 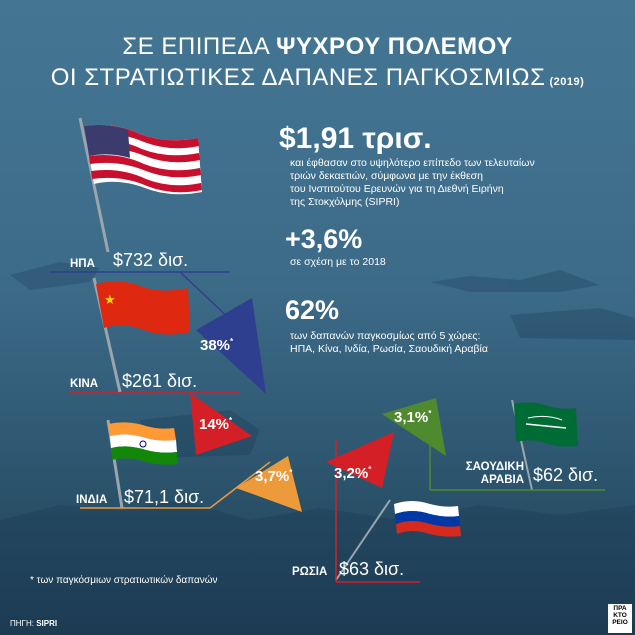 What do you see at coordinates (55, 276) in the screenshot?
I see `helicopter-silhouette` at bounding box center [55, 276].